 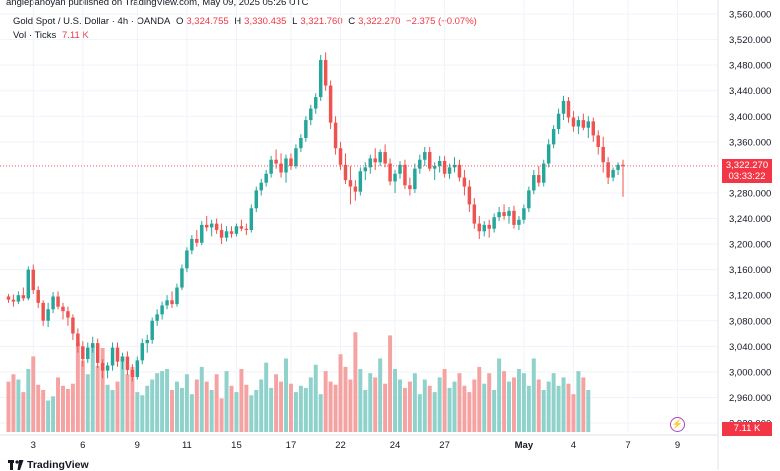 I want to click on footer-brand: TradingView, so click(x=58, y=465).